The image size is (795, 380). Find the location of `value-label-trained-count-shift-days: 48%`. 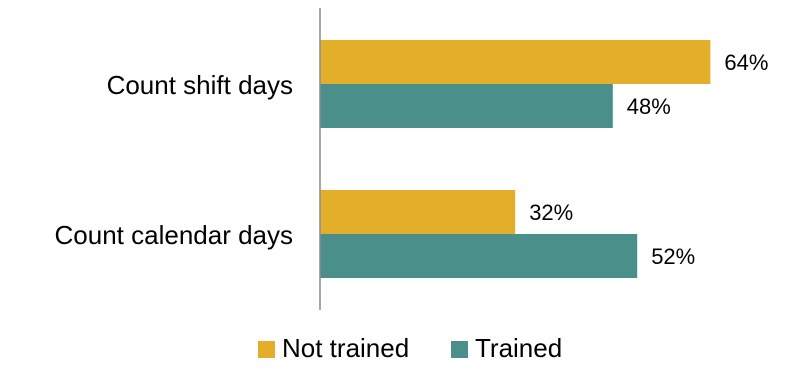

value-label-trained-count-shift-days: 48% is located at coordinates (649, 106).